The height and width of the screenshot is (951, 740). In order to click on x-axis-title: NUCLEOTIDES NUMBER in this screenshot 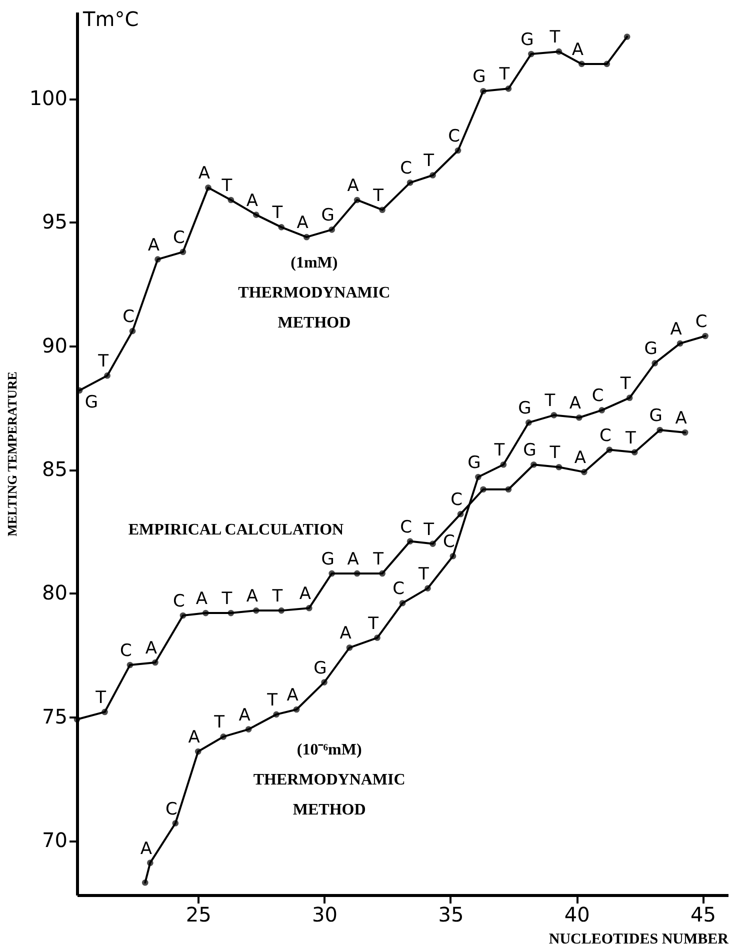, I will do `click(638, 940)`.